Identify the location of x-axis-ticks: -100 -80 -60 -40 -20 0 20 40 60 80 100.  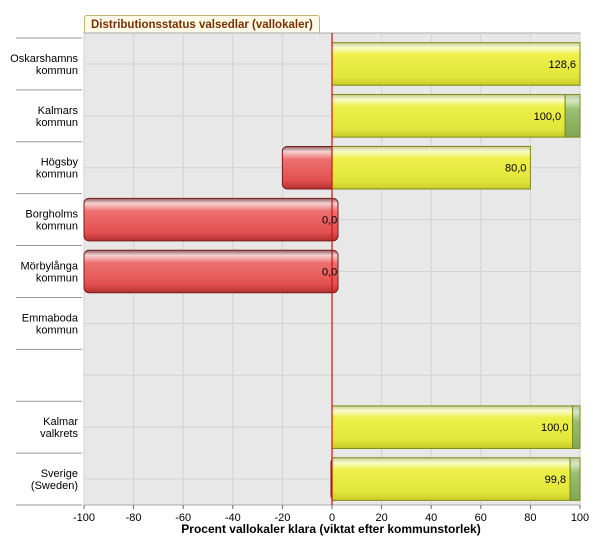
(331, 514).